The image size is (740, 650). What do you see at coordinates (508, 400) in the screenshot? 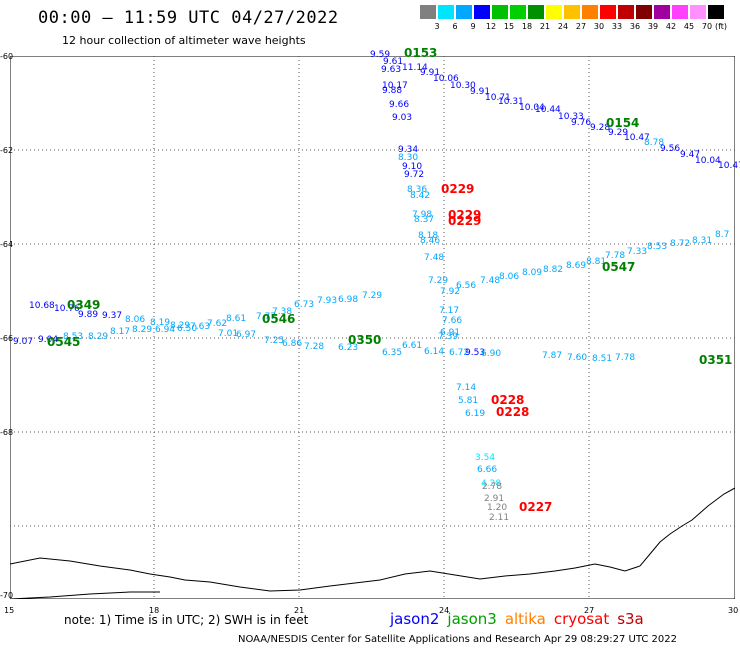
I see `pass-time-label: 0228` at bounding box center [508, 400].